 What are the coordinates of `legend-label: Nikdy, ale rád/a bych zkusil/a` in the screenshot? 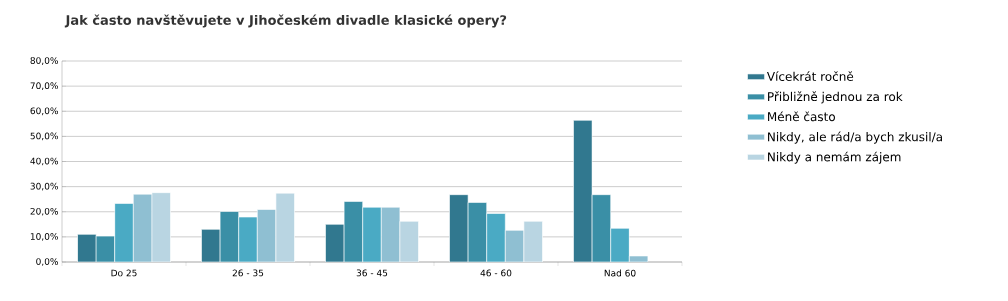 It's located at (855, 137).